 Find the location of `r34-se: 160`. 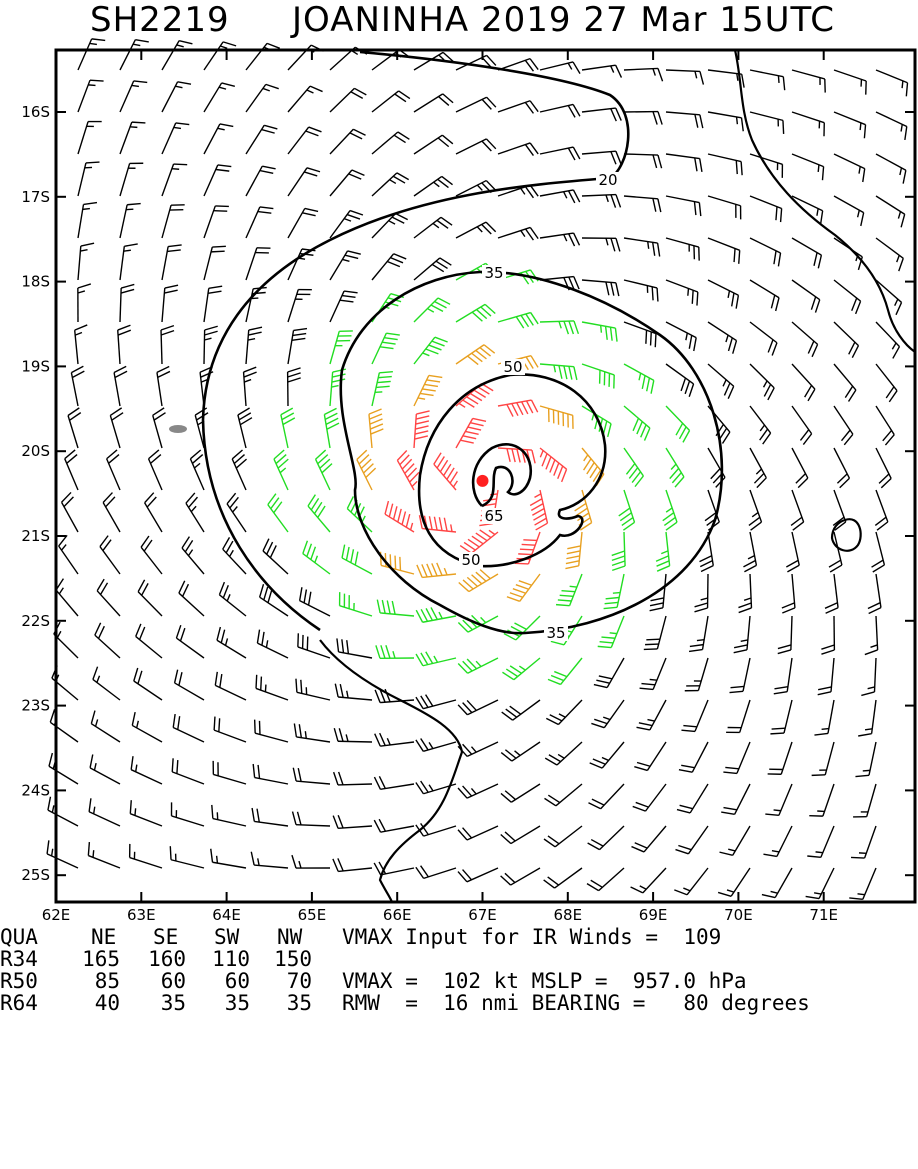

r34-se: 160 is located at coordinates (156, 959).